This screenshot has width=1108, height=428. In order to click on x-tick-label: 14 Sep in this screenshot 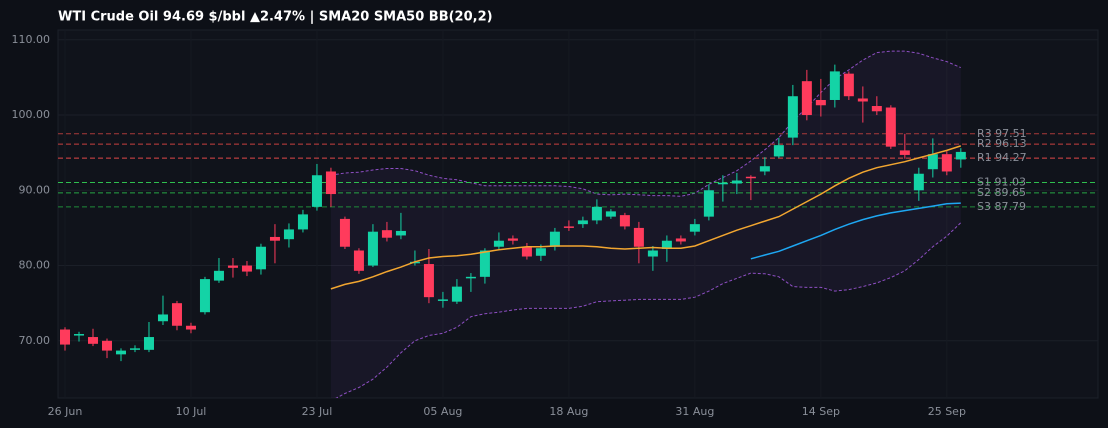, I will do `click(821, 411)`.